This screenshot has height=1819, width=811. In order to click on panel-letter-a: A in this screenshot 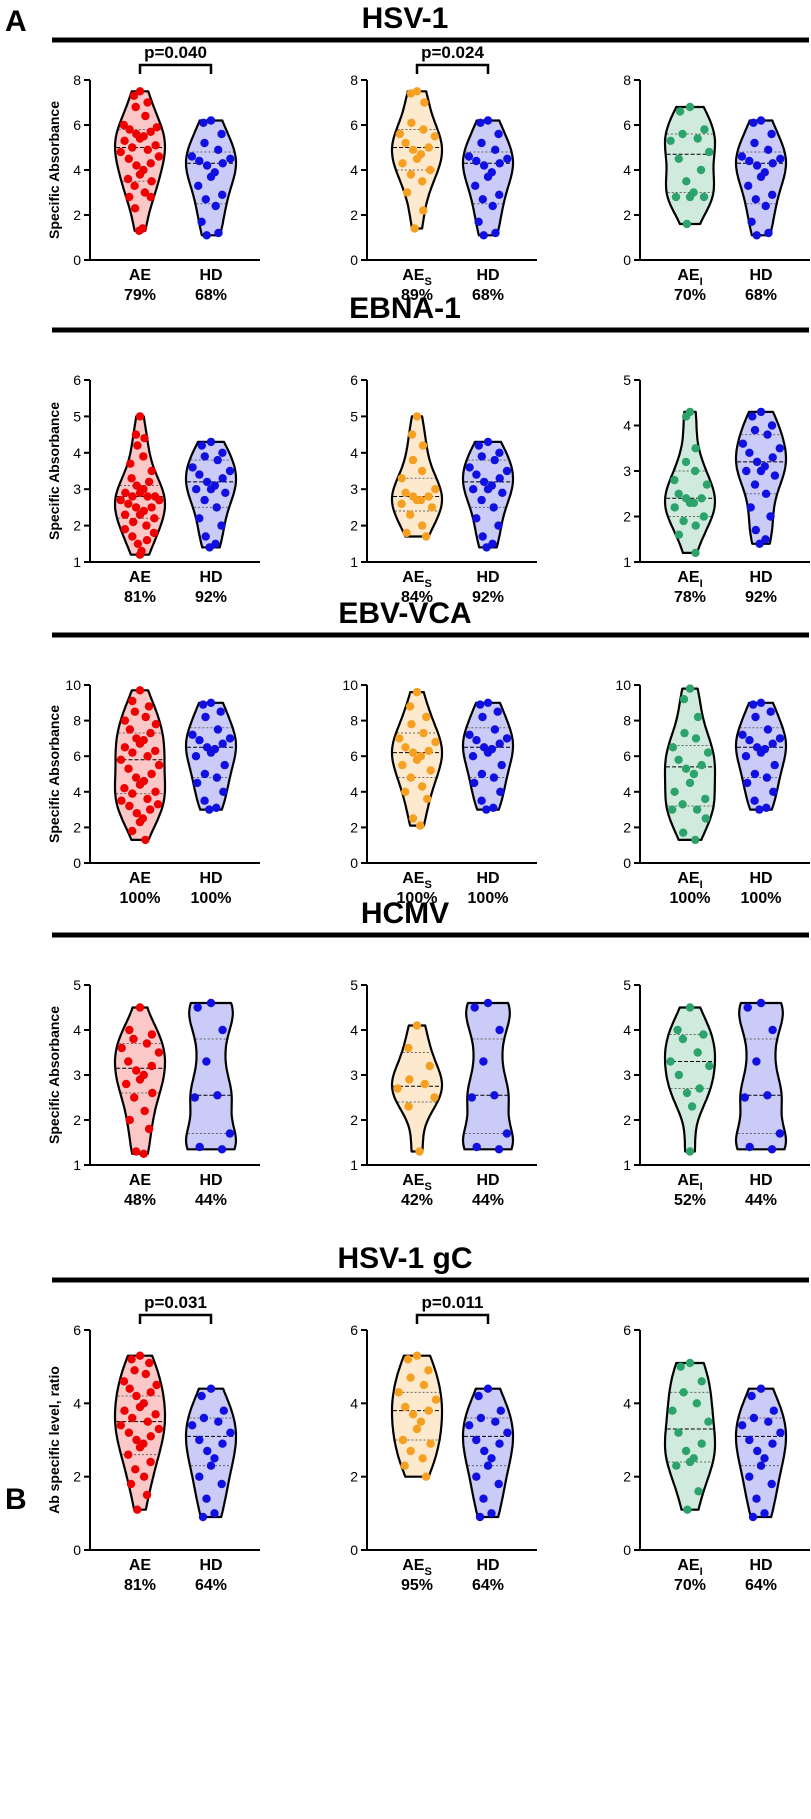, I will do `click(16, 21)`.